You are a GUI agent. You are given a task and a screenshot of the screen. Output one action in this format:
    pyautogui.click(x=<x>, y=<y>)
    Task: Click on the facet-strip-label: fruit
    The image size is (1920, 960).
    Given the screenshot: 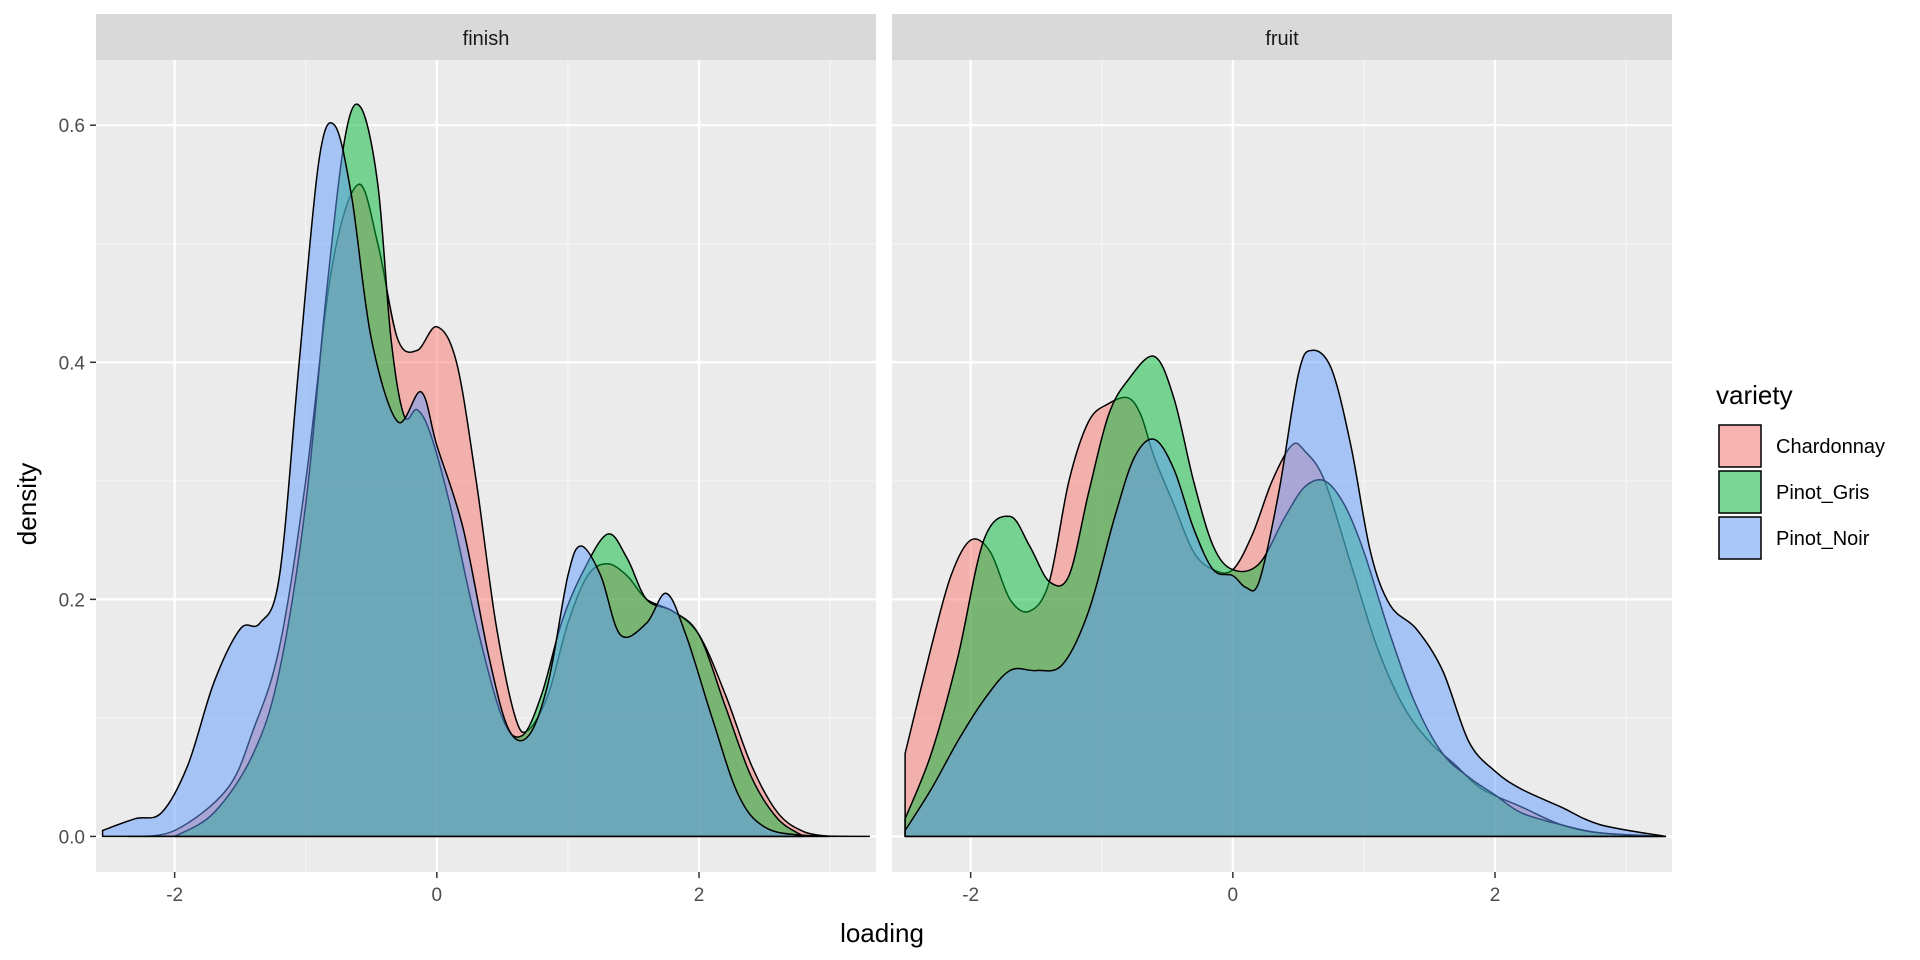 What is the action you would take?
    pyautogui.click(x=1282, y=39)
    